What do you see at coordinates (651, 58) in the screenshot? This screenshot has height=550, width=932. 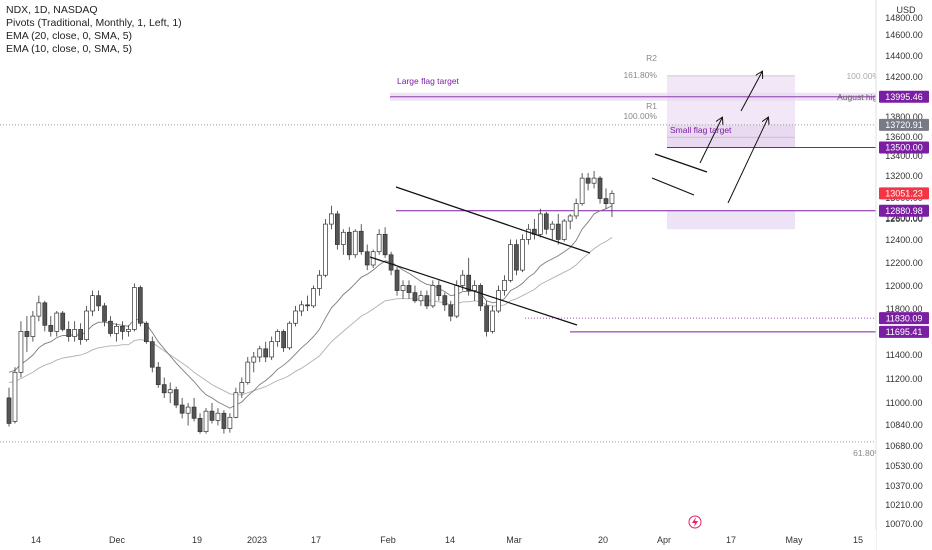 I see `r2-label: R2` at bounding box center [651, 58].